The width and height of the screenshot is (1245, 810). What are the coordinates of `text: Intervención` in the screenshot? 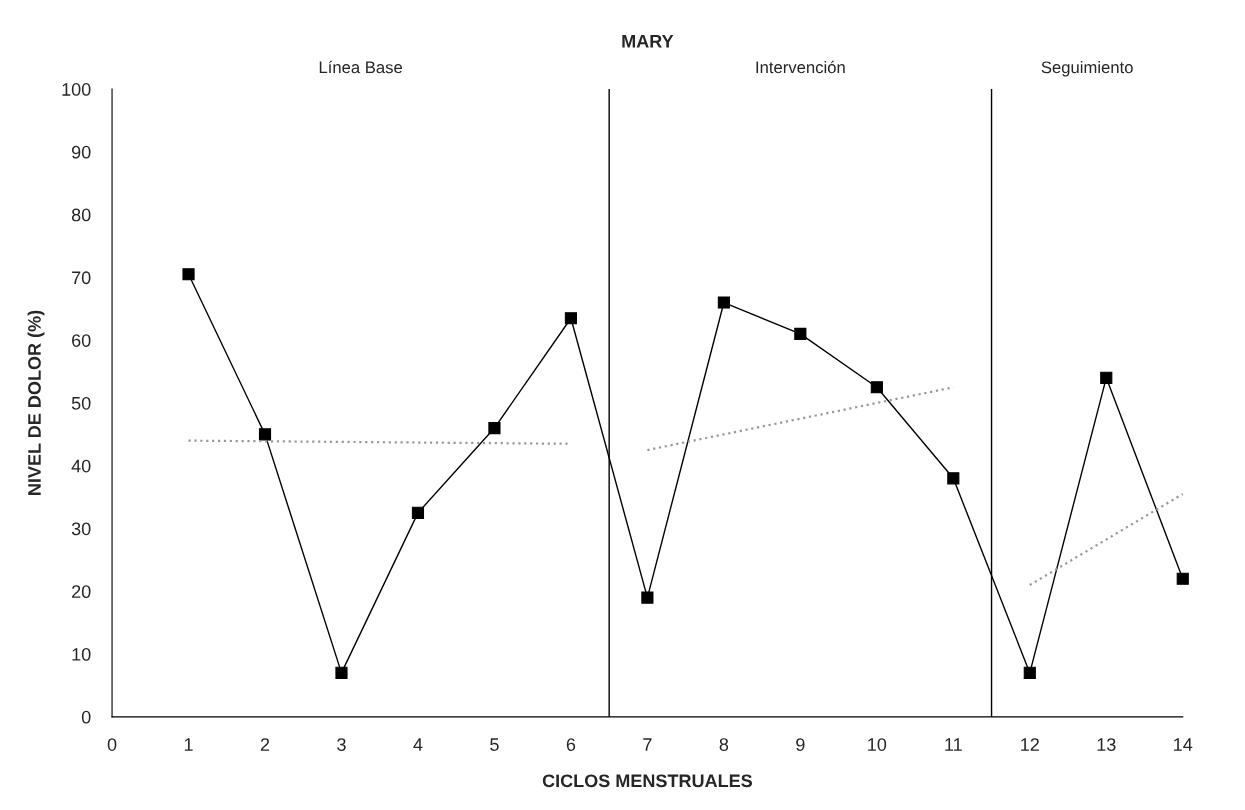 It's located at (800, 67).